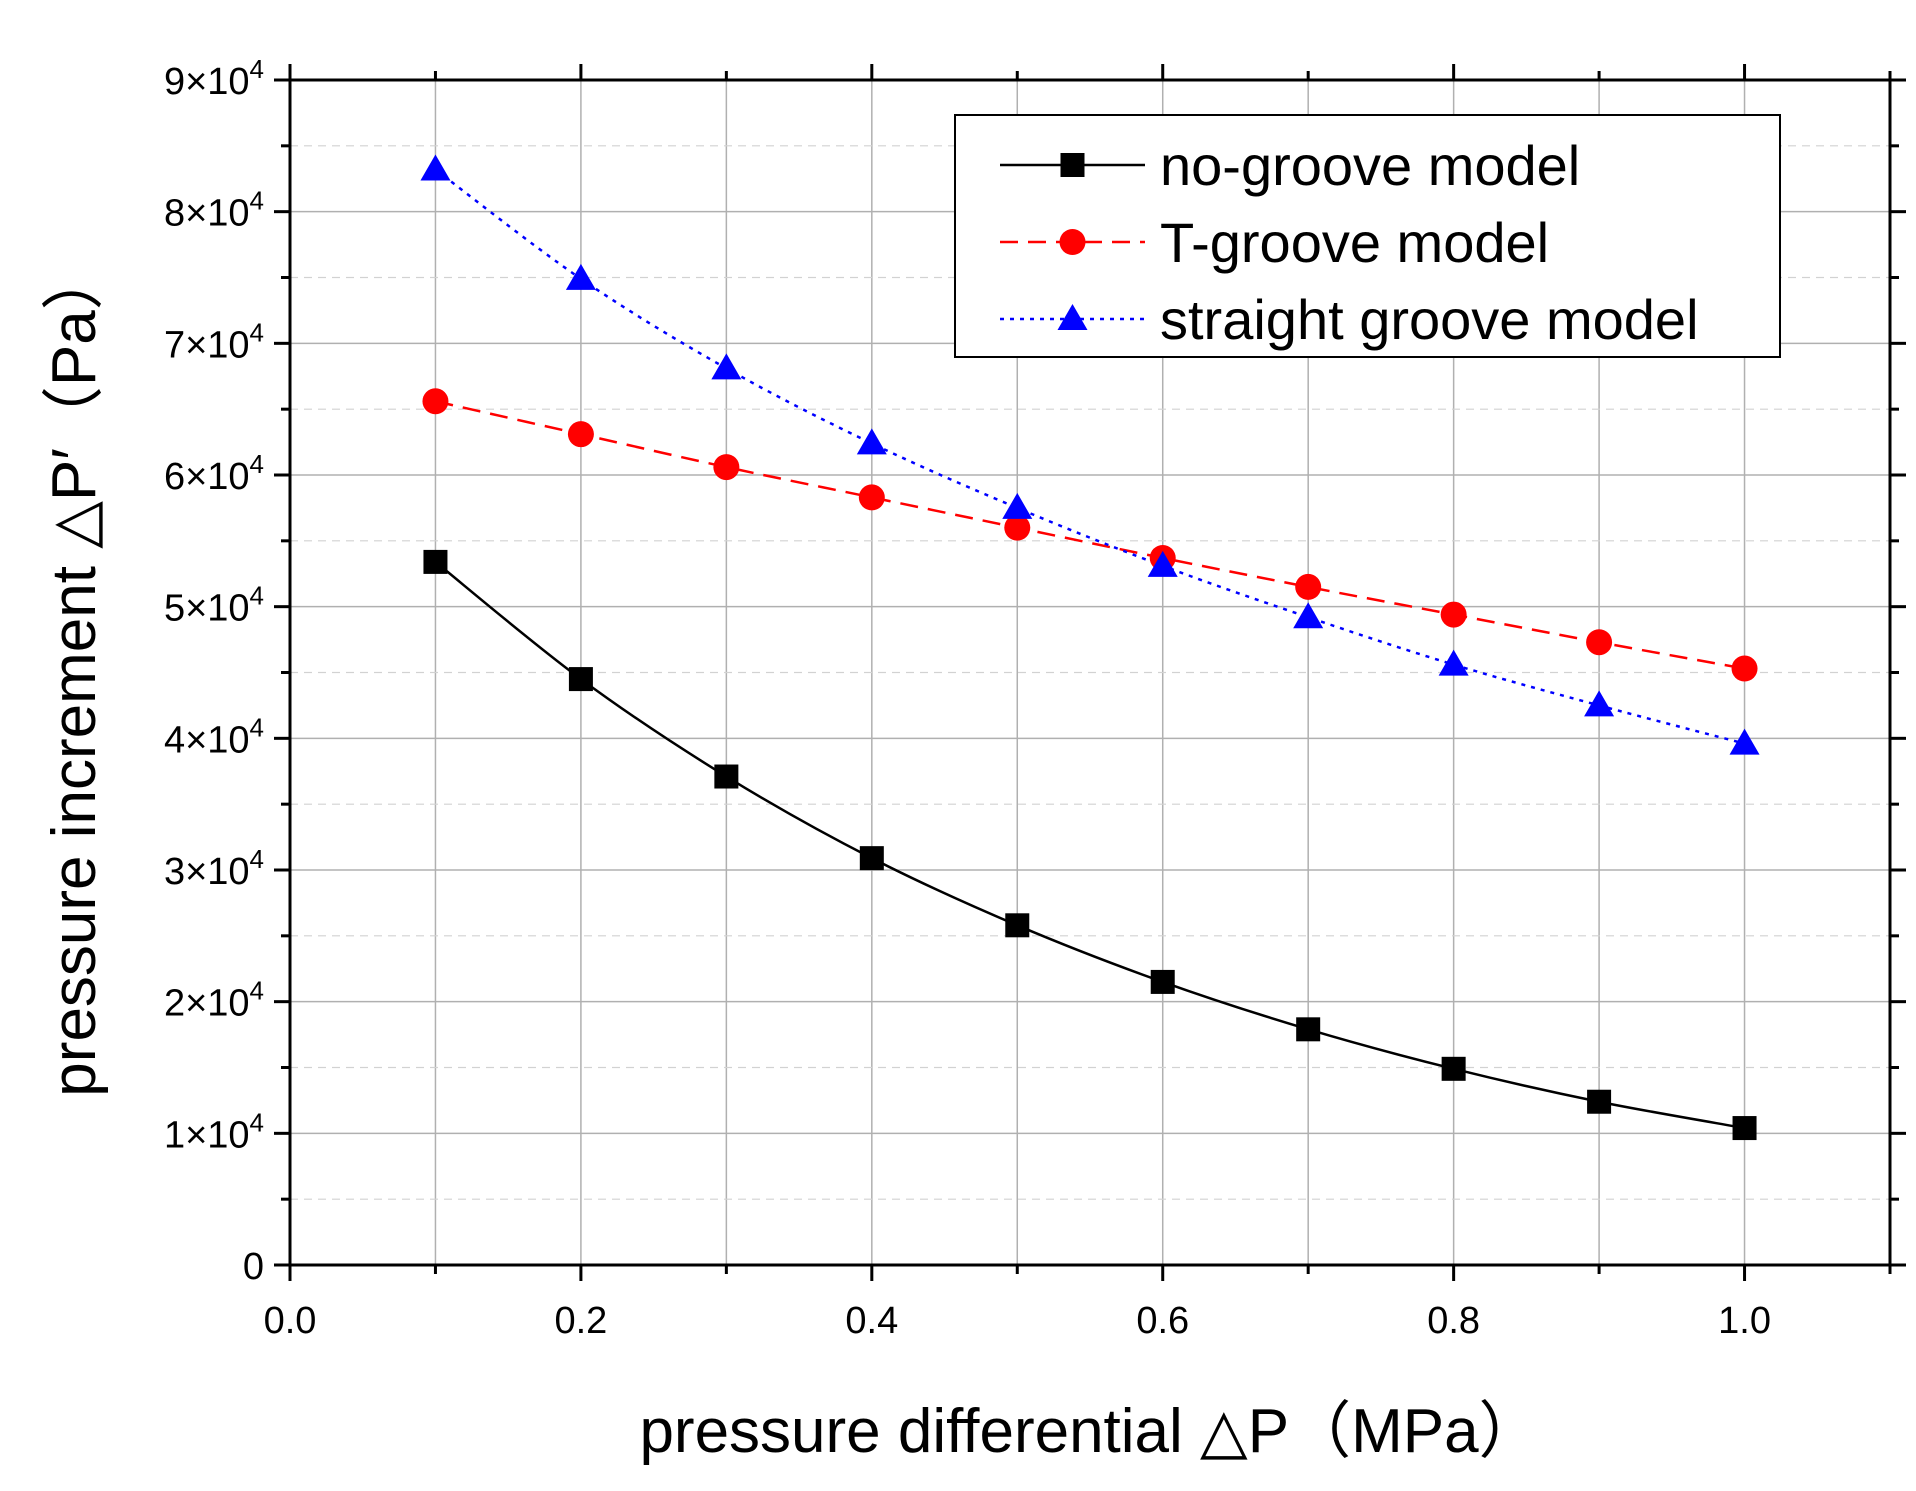 The image size is (1916, 1491). I want to click on legend-box, so click(1367, 236).